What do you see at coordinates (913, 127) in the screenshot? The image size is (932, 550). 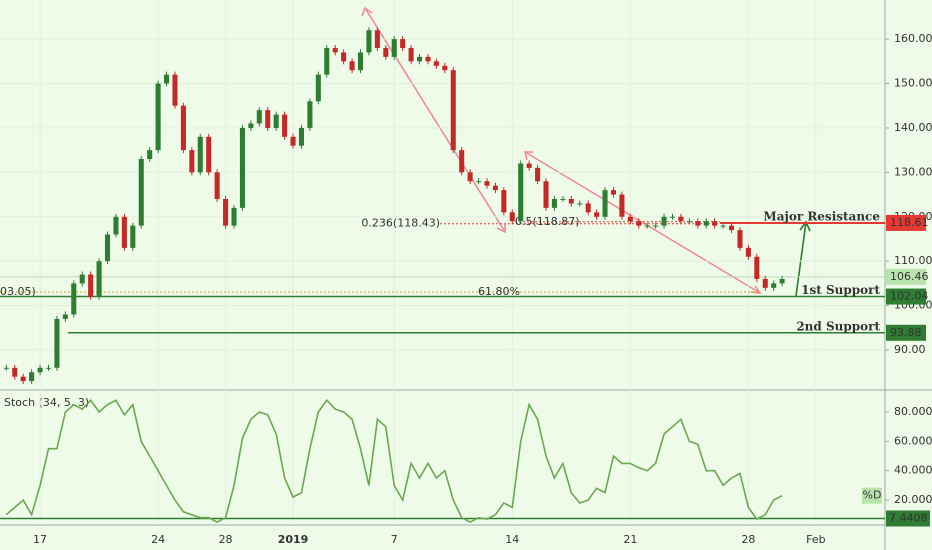 I see `y-tick-label: 140.00` at bounding box center [913, 127].